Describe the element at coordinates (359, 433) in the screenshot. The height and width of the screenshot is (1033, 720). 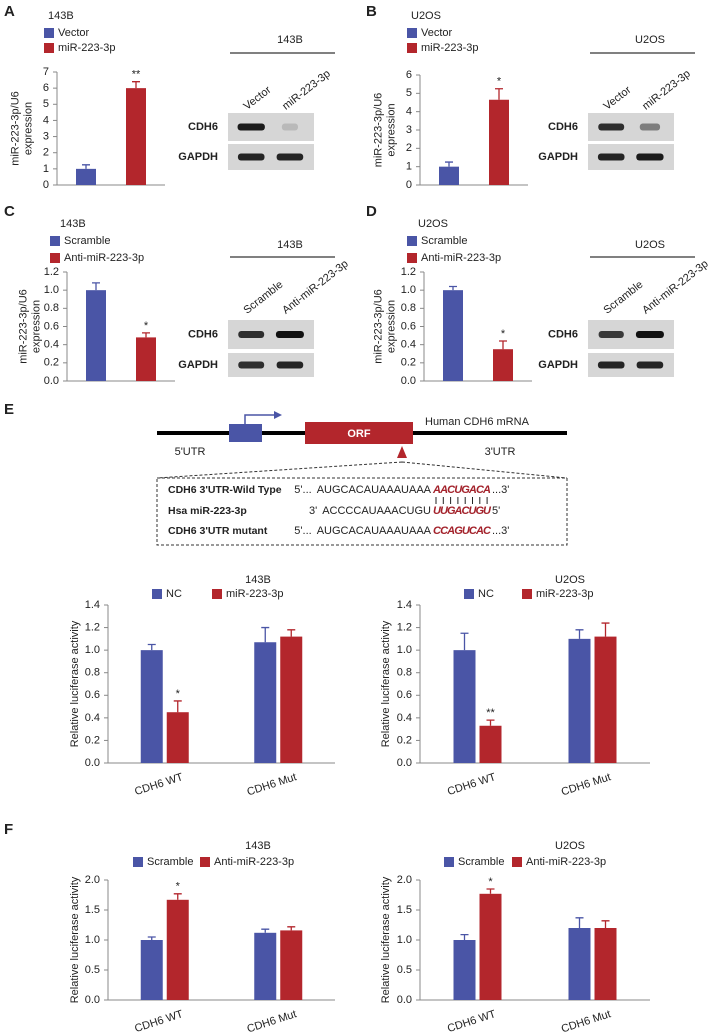
I see `orf-box` at that location.